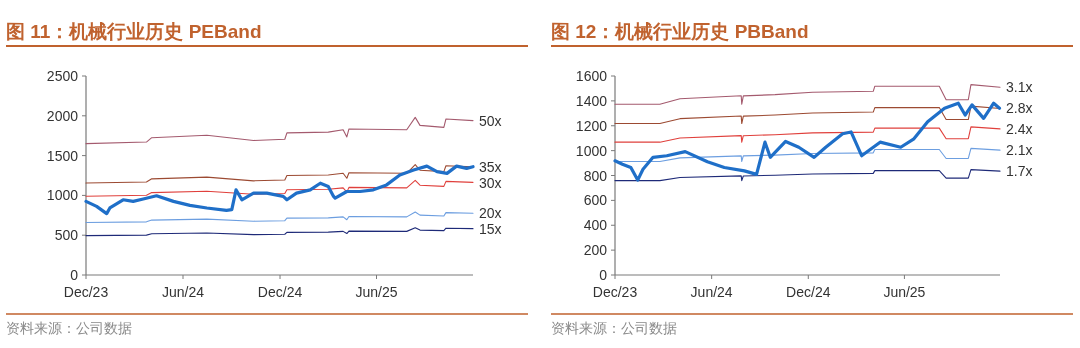 This screenshot has height=348, width=1080. Describe the element at coordinates (680, 31) in the screenshot. I see `chart-title: 图 12：机械行业历史 PBBand` at that location.